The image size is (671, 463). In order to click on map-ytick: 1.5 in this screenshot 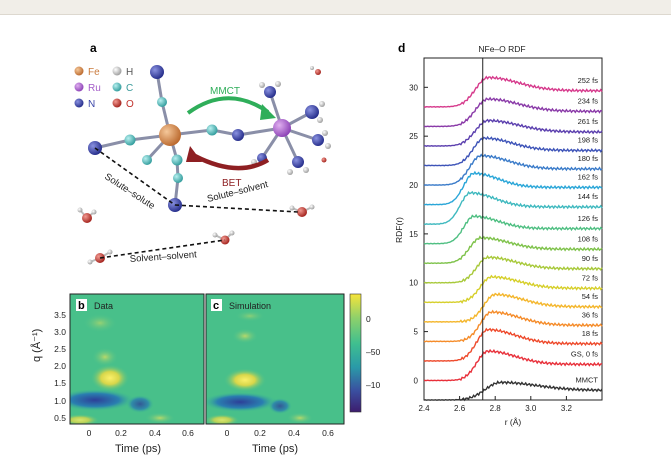, I will do `click(60, 383)`.